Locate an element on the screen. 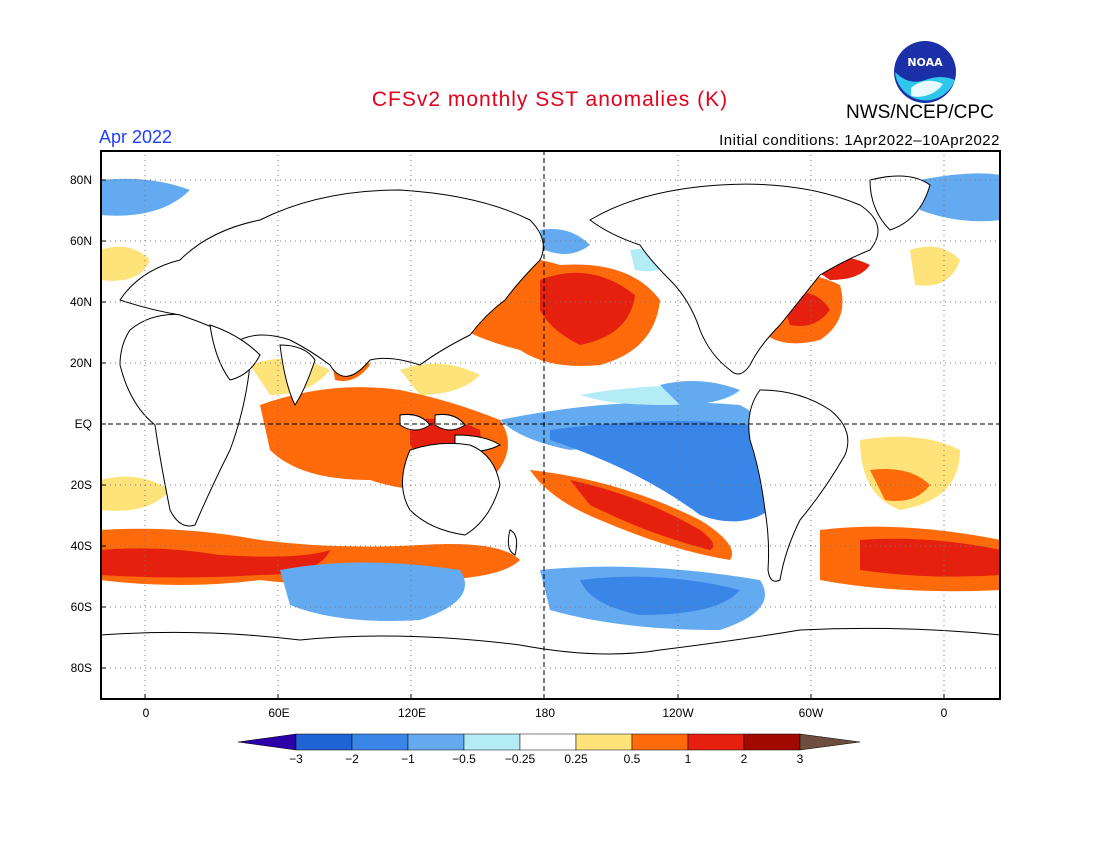 This screenshot has width=1100, height=850. lat-label: 20S is located at coordinates (81, 485).